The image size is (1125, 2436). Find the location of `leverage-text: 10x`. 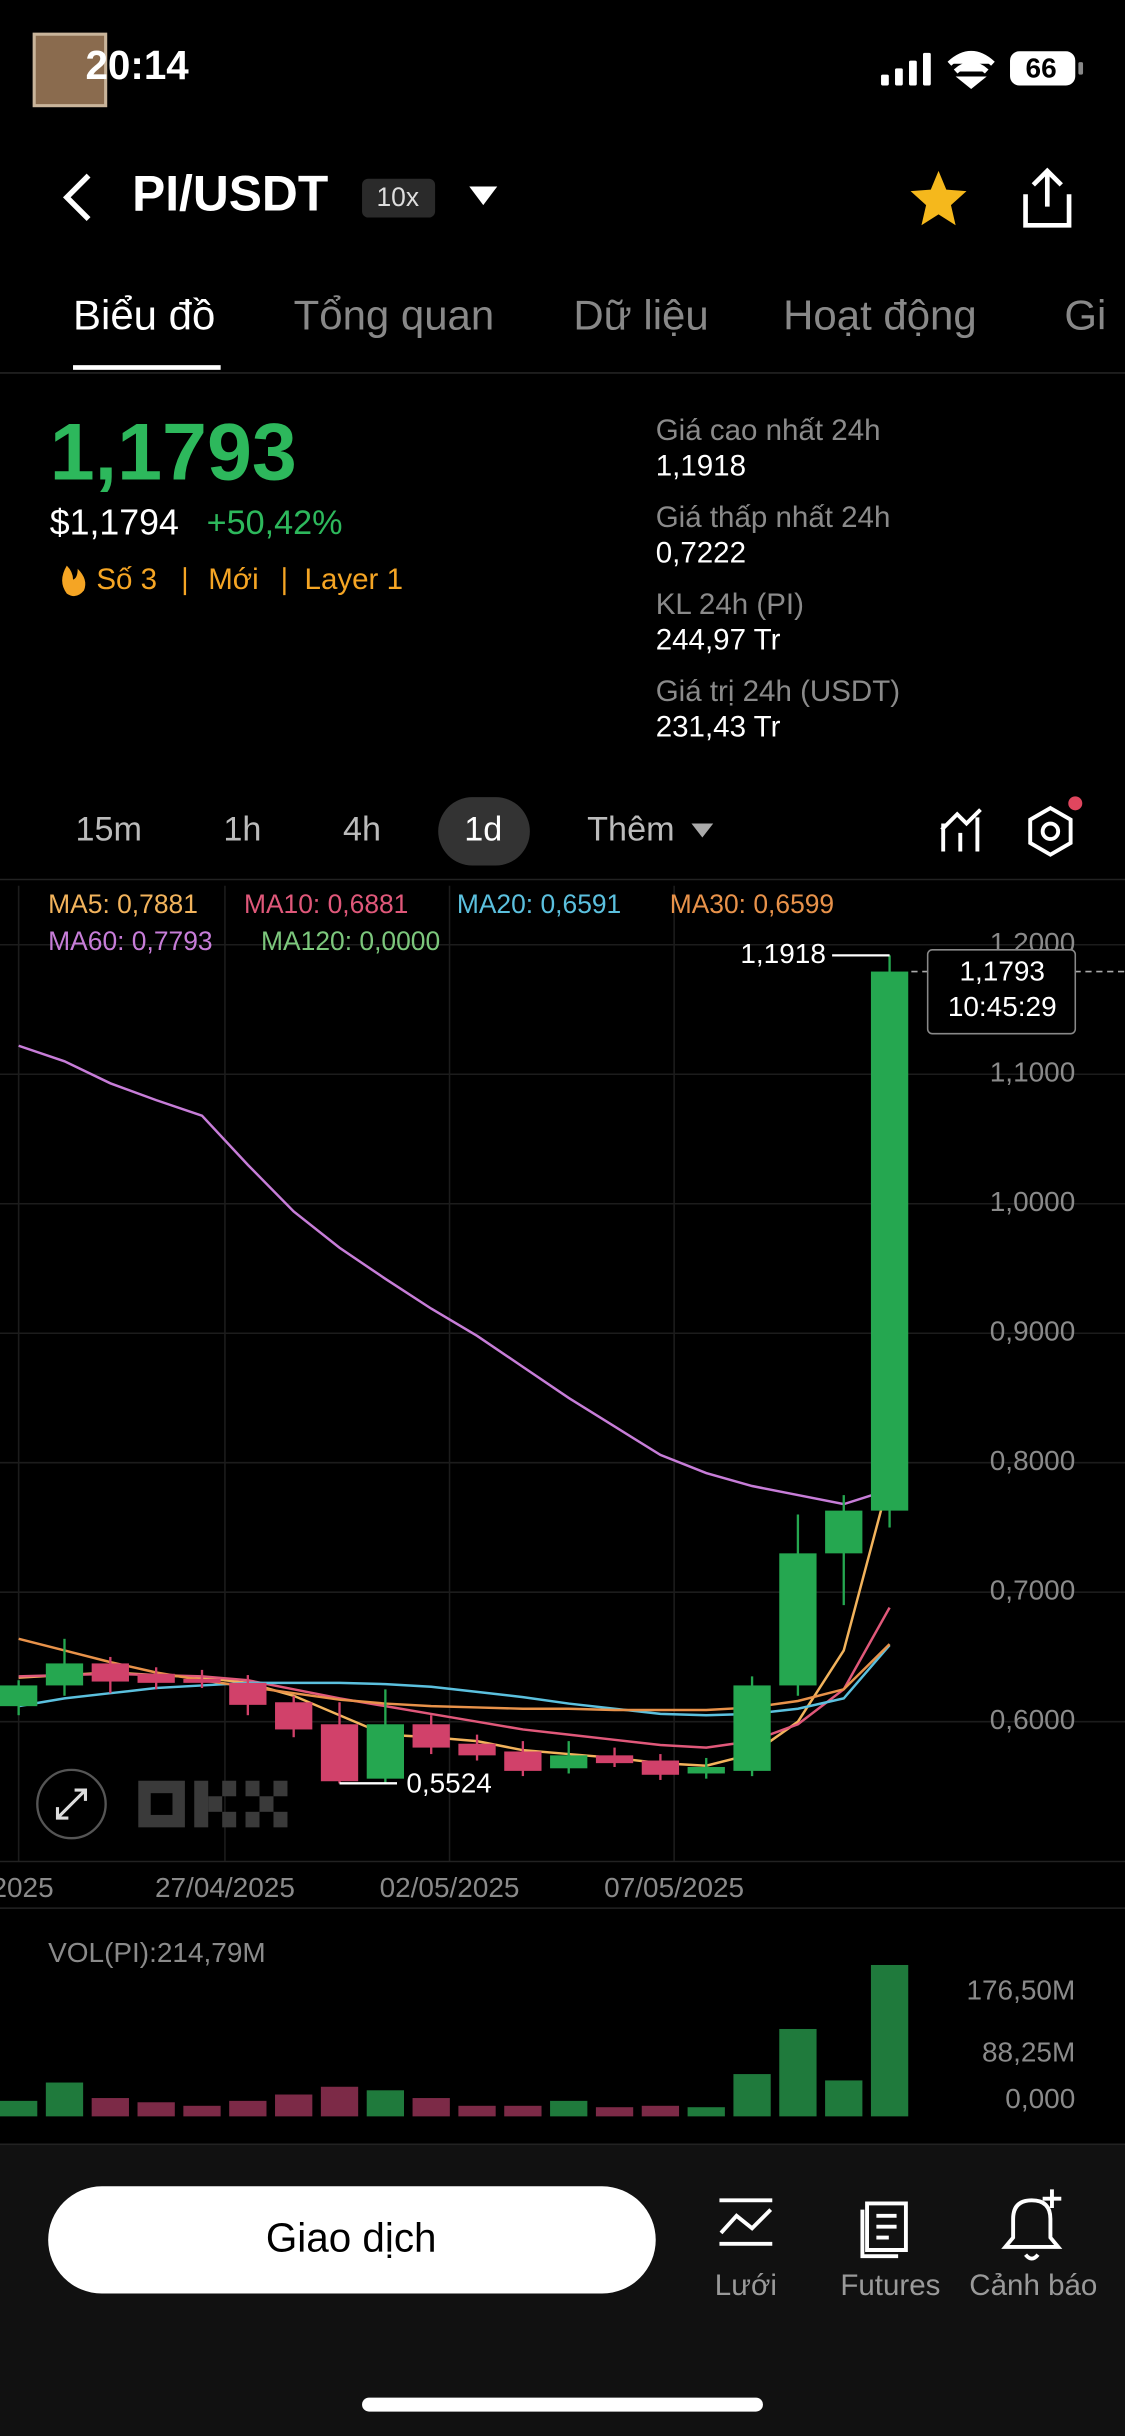

leverage-text: 10x is located at coordinates (398, 197).